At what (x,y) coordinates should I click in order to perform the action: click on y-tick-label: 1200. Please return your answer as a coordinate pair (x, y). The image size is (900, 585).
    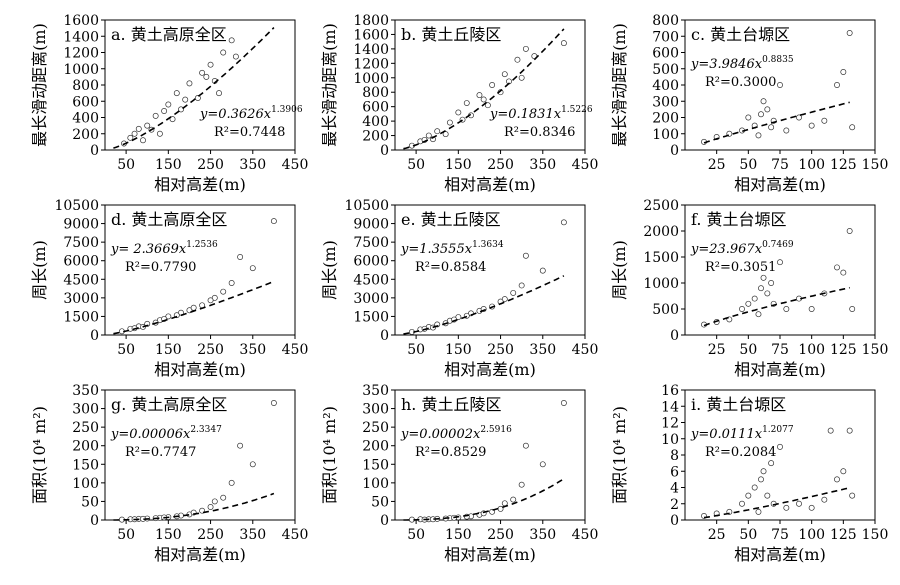
    Looking at the image, I should click on (371, 64).